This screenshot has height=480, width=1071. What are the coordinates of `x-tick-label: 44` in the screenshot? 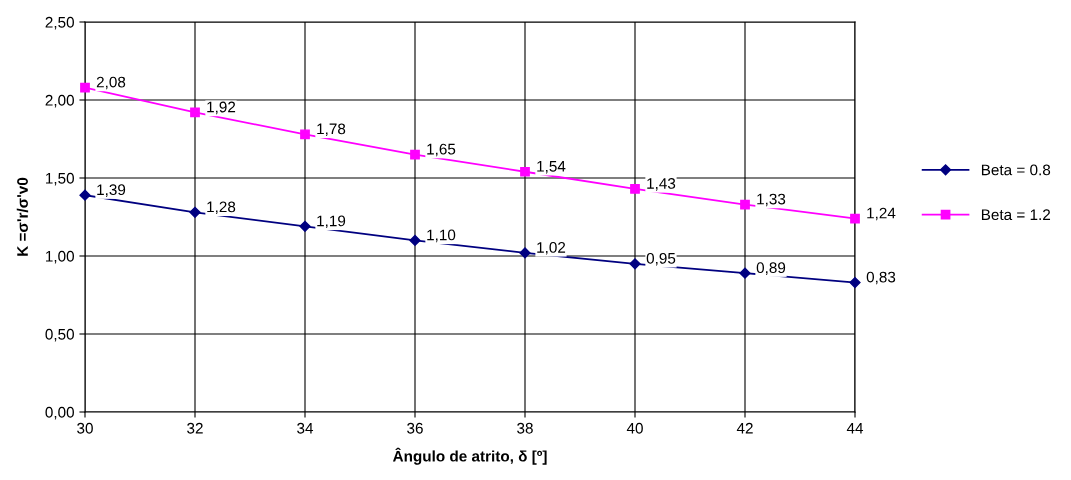 It's located at (855, 428).